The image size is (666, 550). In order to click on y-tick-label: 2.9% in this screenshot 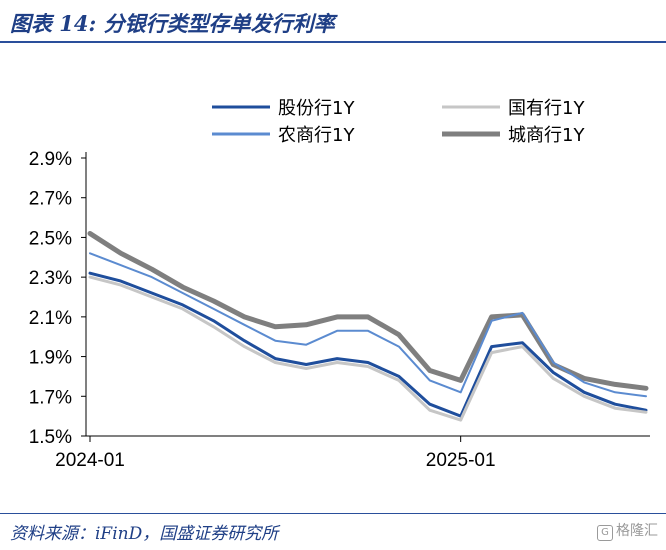, I will do `click(50, 159)`.